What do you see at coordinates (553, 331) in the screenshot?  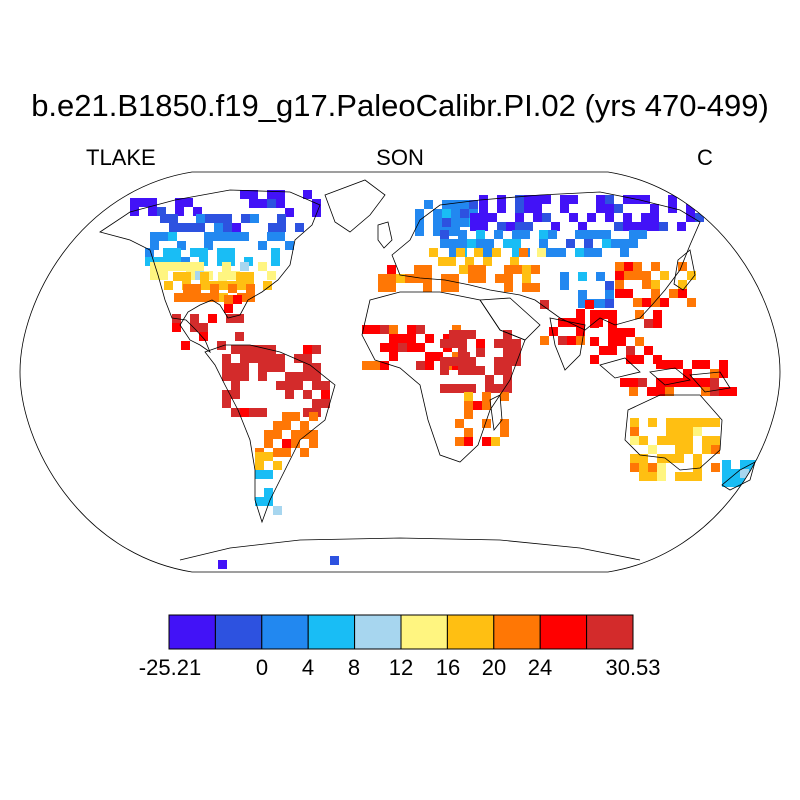 I see `grid-cell-india` at bounding box center [553, 331].